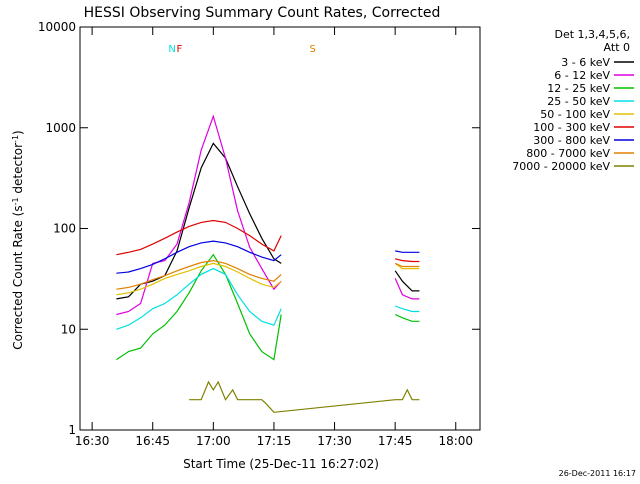 The height and width of the screenshot is (484, 640). Describe the element at coordinates (313, 49) in the screenshot. I see `flag-label-2: S` at that location.